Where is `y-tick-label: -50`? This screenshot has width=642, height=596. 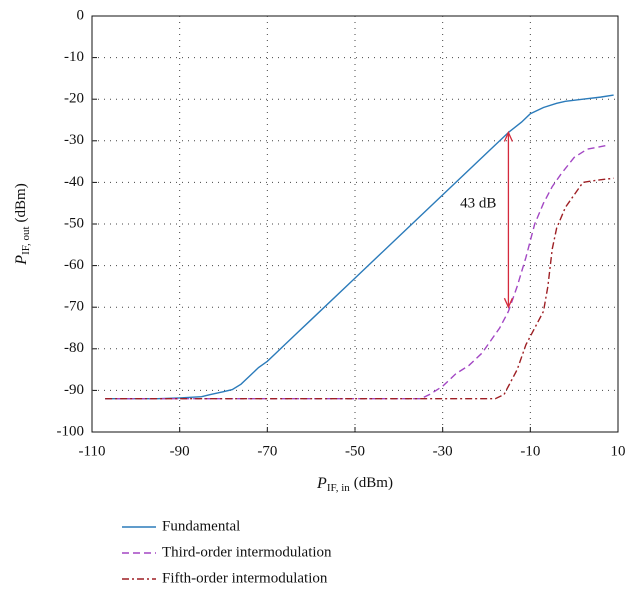 y-tick-label: -50 is located at coordinates (74, 223).